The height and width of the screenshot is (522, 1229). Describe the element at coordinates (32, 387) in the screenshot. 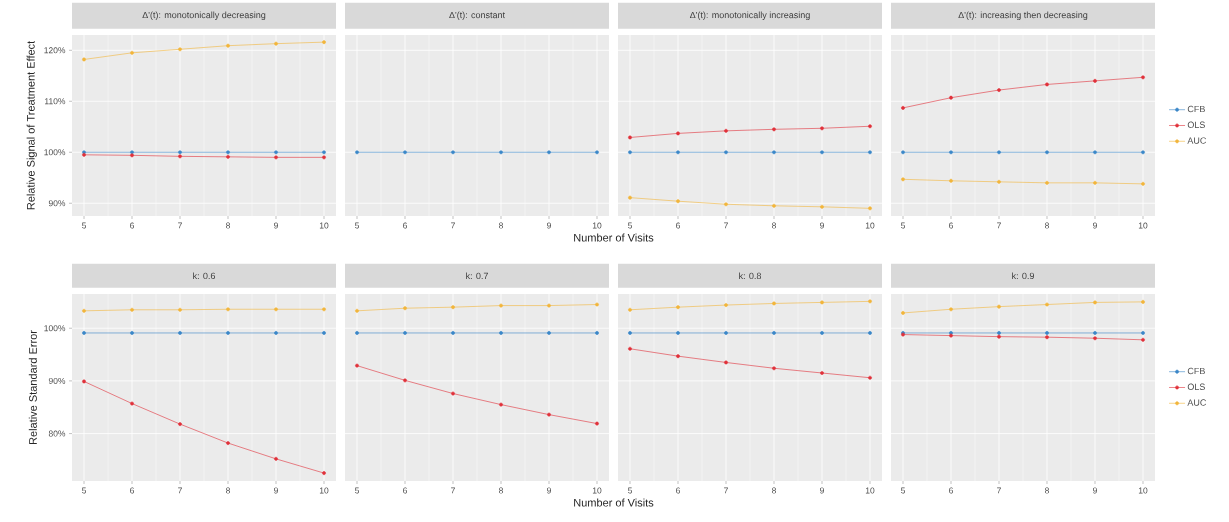

I see `y-axis-title: Relative Standard Error` at that location.